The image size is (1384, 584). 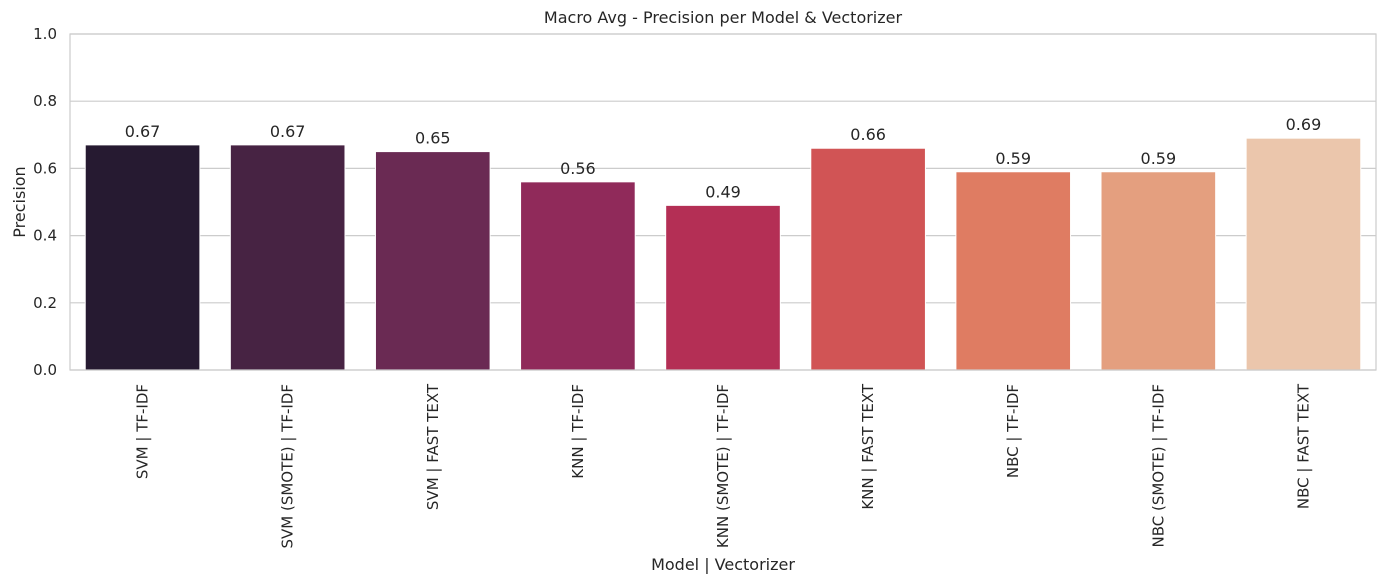 I want to click on x-tick-label: SVM | TF-IDF, so click(x=143, y=431).